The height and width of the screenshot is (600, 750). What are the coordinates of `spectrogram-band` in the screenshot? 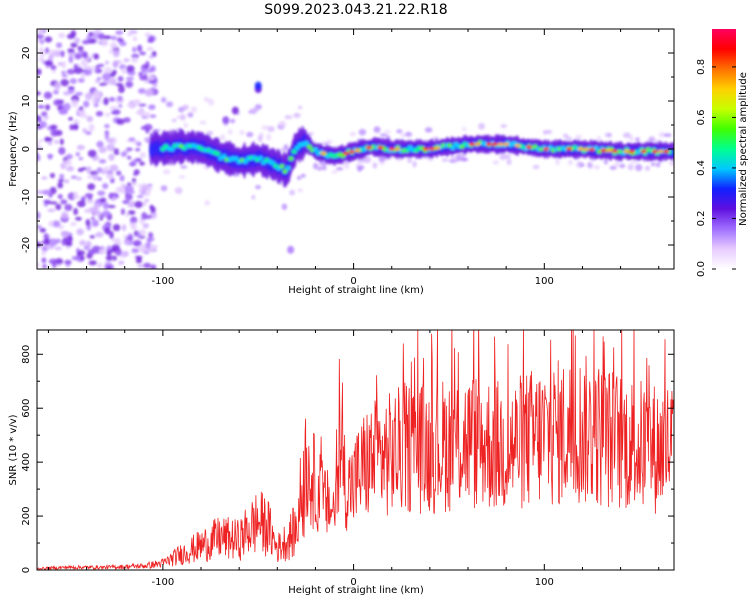 It's located at (672, 152).